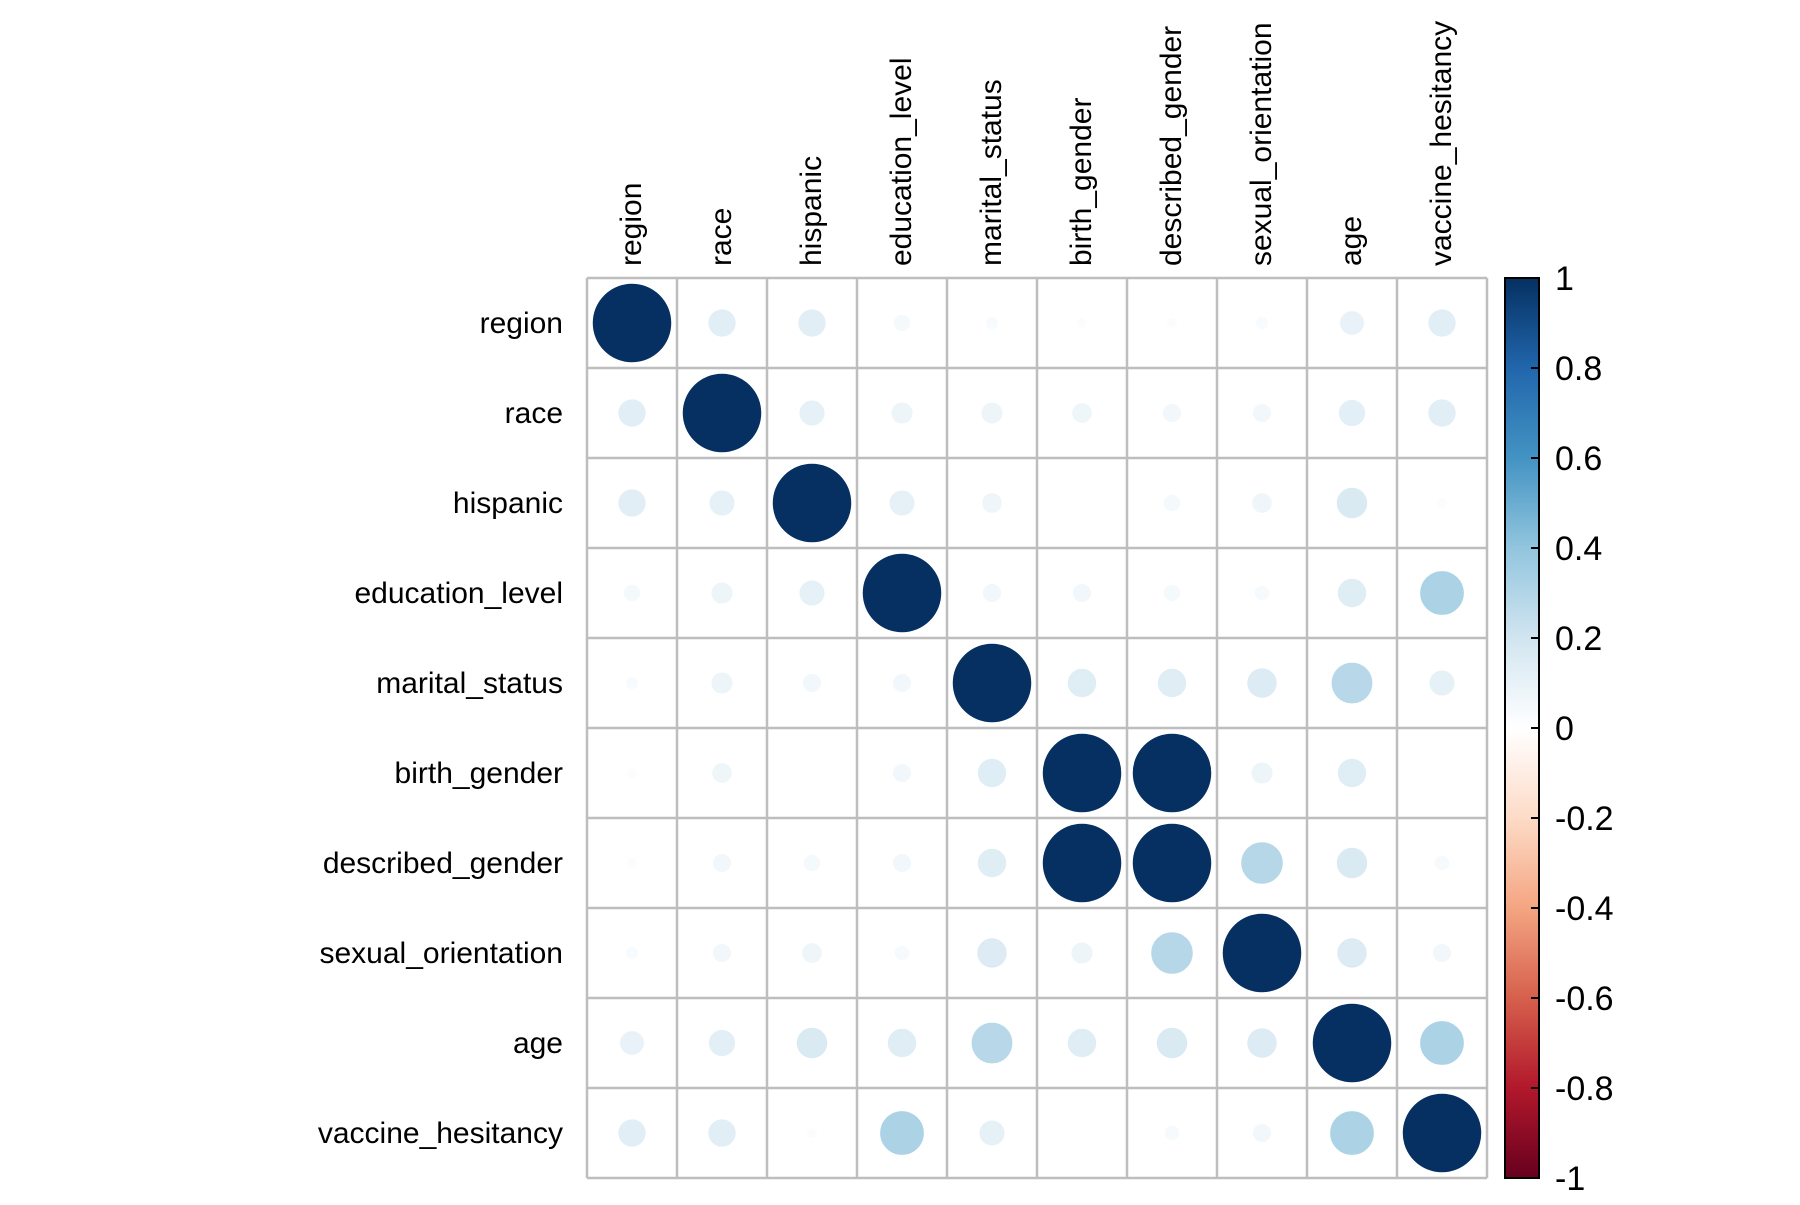 This screenshot has width=1800, height=1205. What do you see at coordinates (992, 503) in the screenshot?
I see `corr-circle-hispanic-marital_status` at bounding box center [992, 503].